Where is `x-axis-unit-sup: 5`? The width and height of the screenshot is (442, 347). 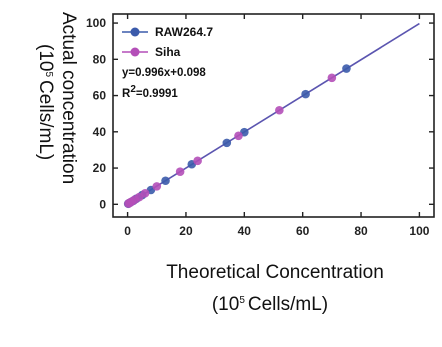
x-axis-unit-sup: 5 is located at coordinates (242, 300).